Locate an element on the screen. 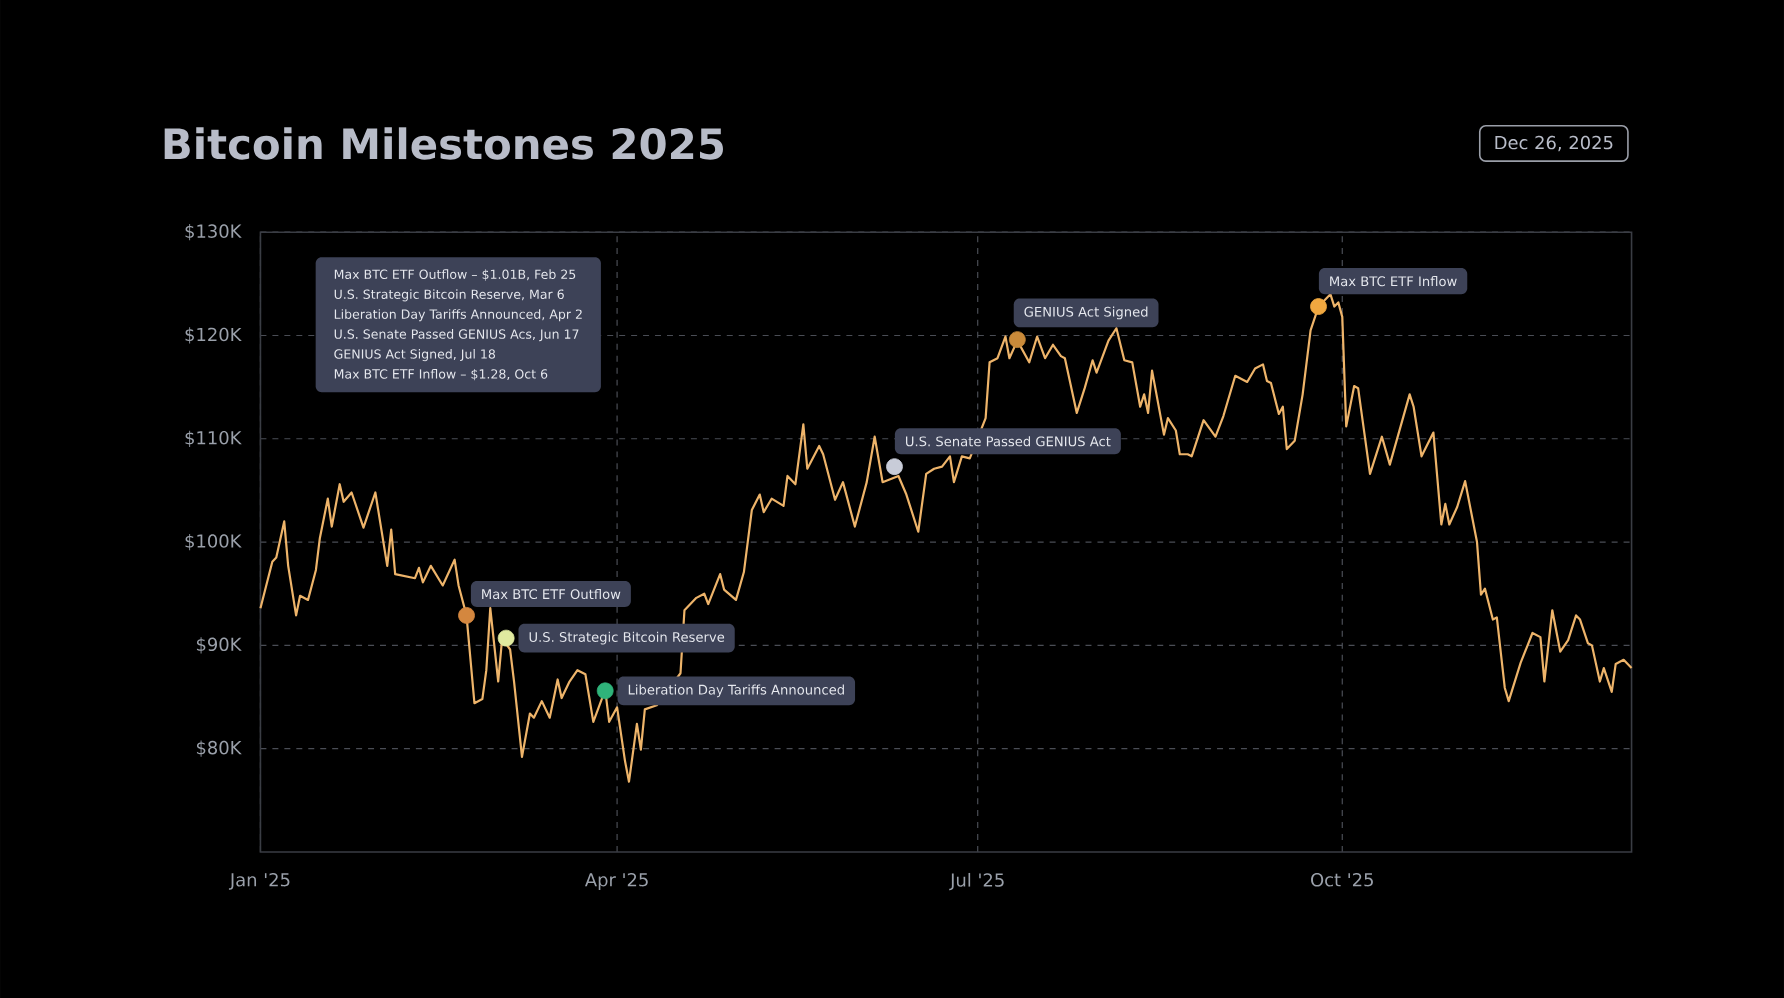  annotation: Max BTC ETF Inflow is located at coordinates (1393, 280).